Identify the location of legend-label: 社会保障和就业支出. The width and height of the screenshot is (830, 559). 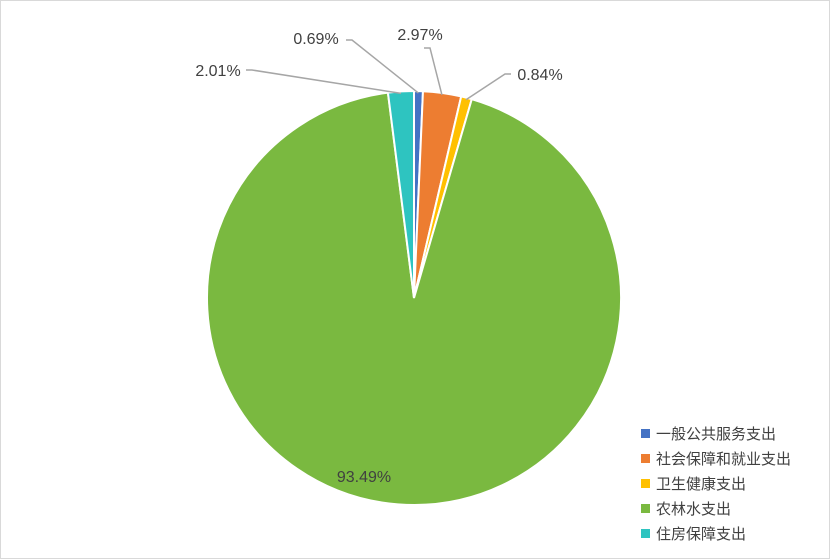
(724, 459).